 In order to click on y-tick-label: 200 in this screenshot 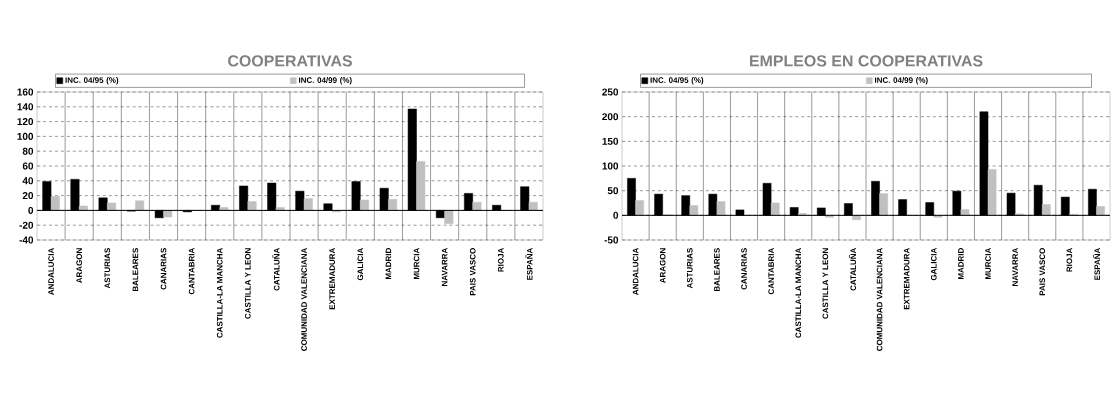, I will do `click(610, 117)`.